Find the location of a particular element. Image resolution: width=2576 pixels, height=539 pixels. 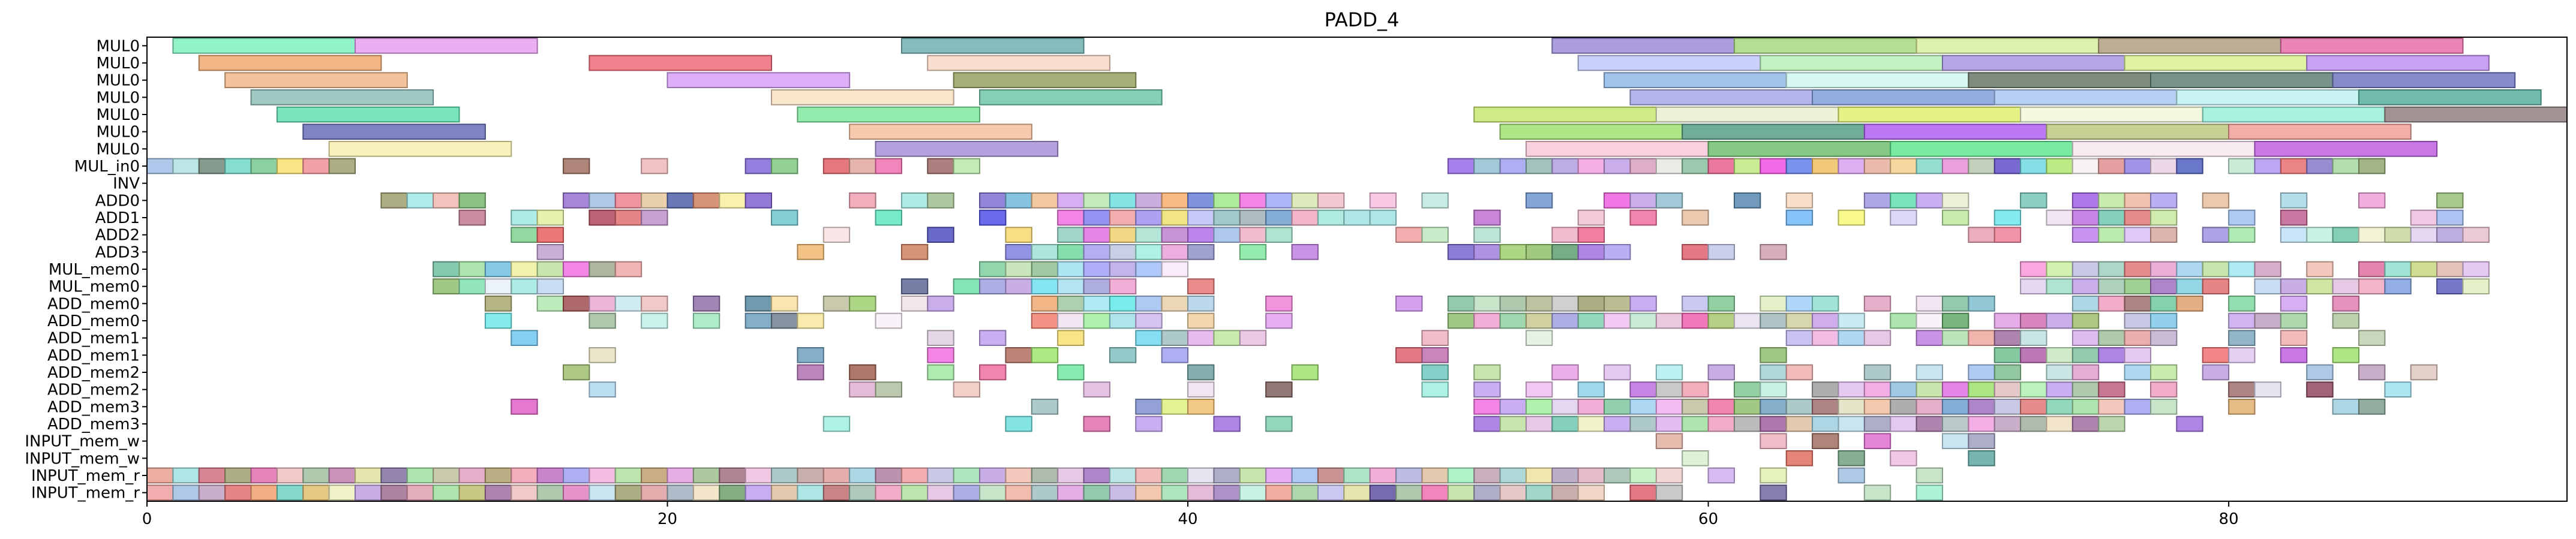

y-tick-label: MUL_mem0 is located at coordinates (94, 270).